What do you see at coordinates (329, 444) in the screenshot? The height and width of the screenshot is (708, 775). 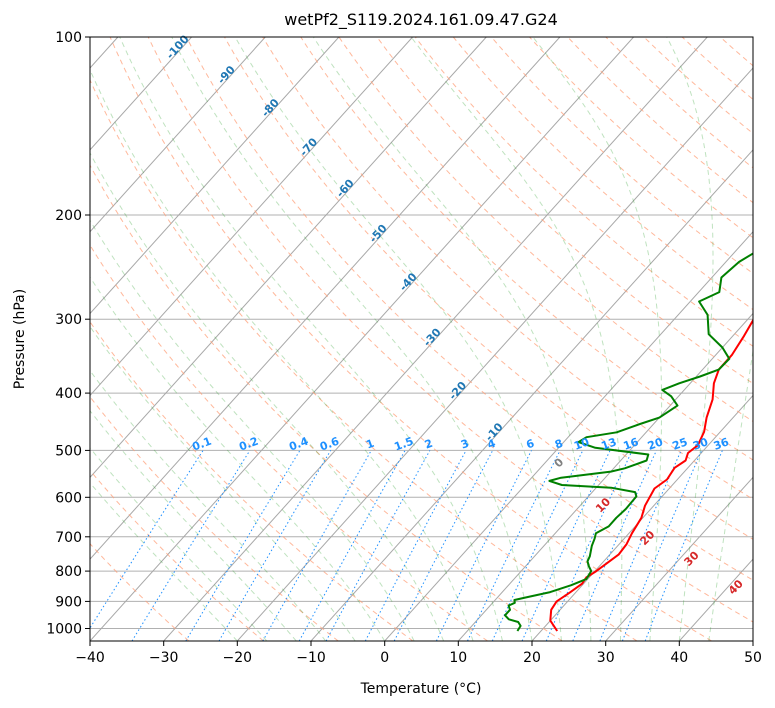 I see `mixing-ratio-label: 0.6` at bounding box center [329, 444].